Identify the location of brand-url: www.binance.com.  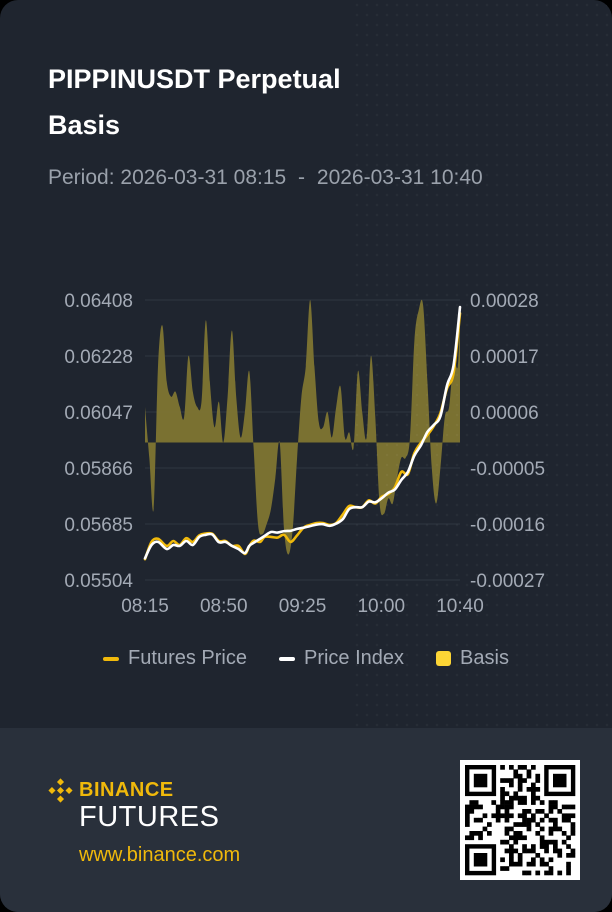
(160, 855).